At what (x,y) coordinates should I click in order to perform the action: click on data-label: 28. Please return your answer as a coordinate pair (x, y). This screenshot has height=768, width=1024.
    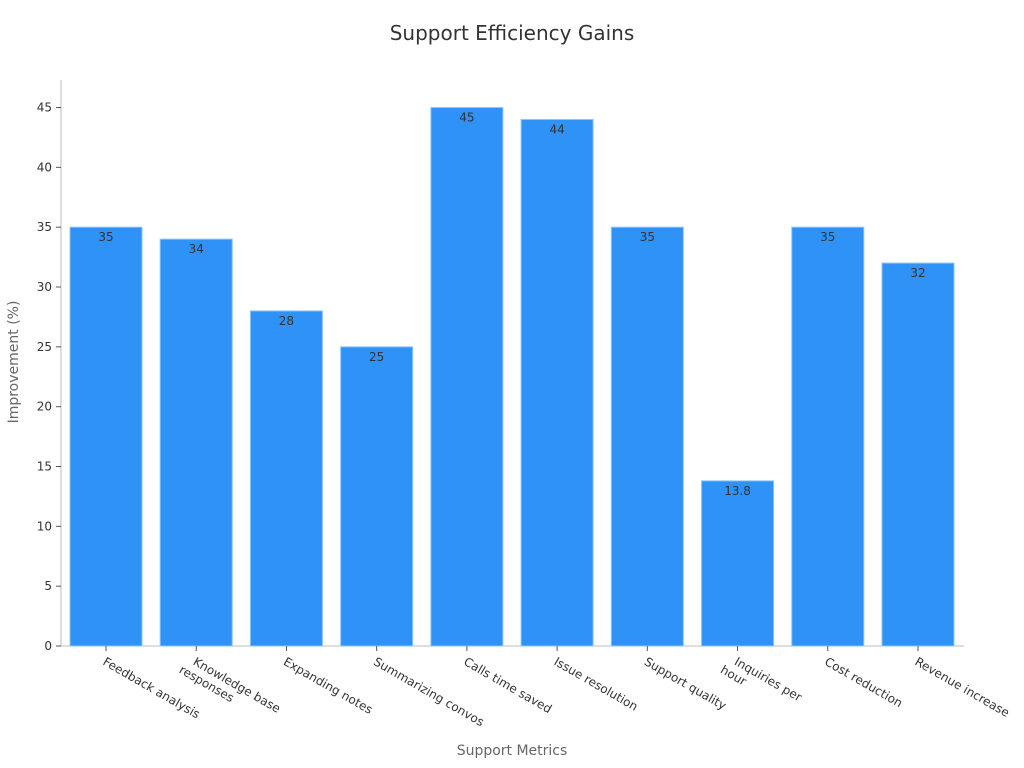
    Looking at the image, I should click on (286, 321).